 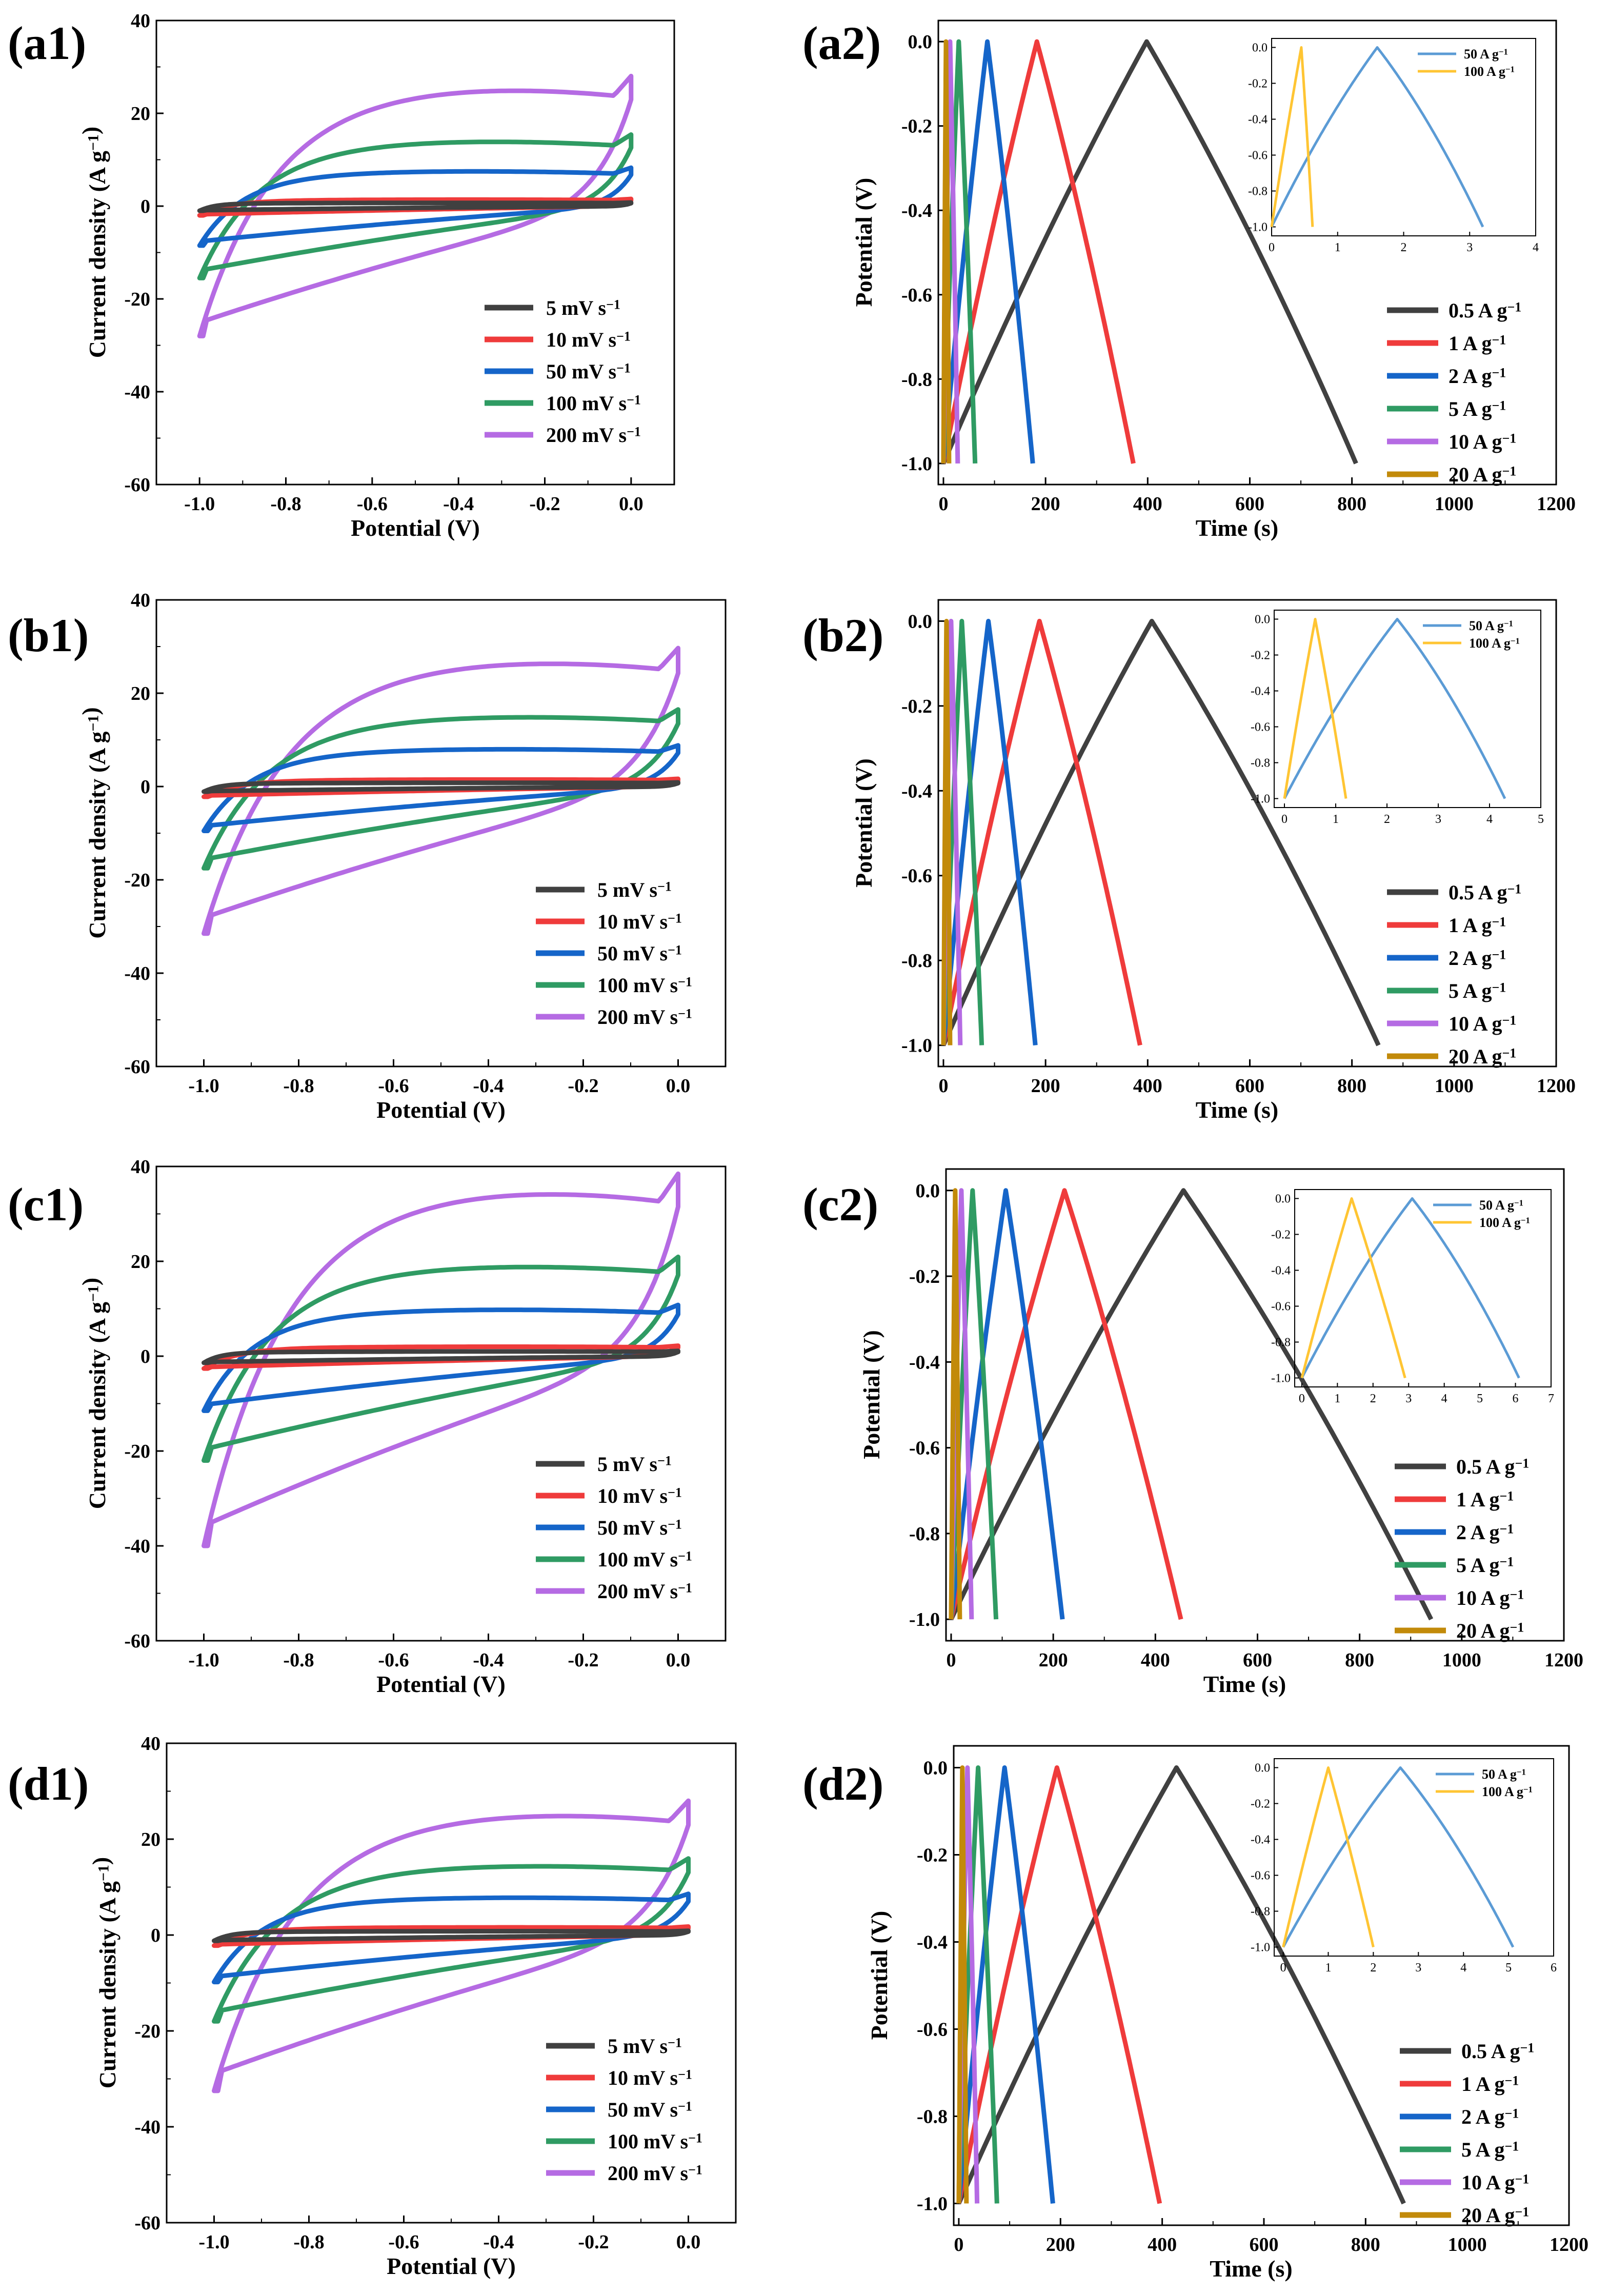 I want to click on x-tick-label: 0, so click(x=951, y=1660).